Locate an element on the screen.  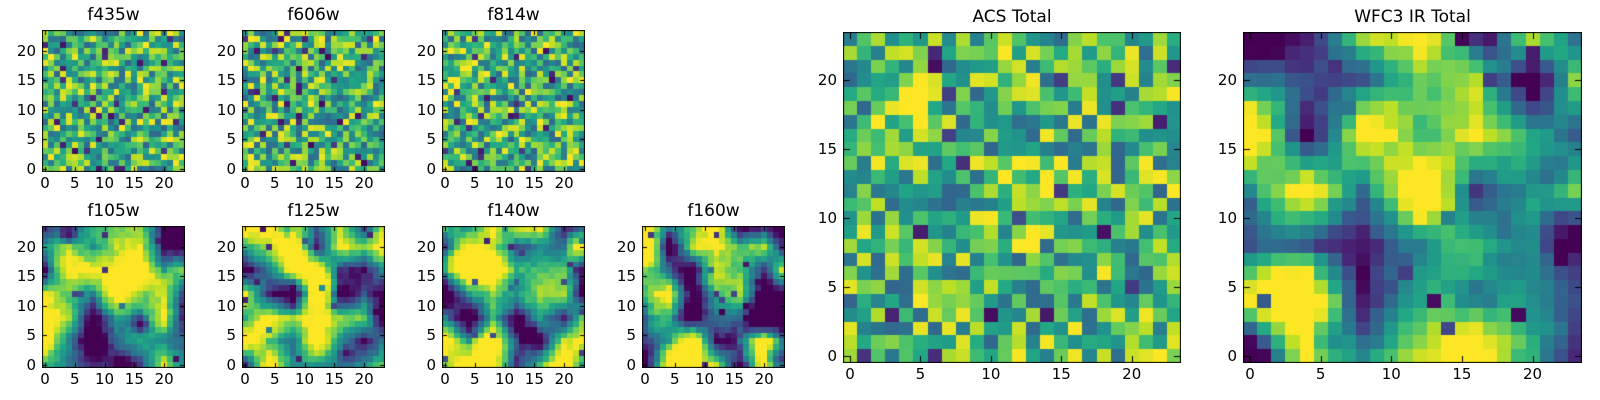
y-tick-label-f125w-5: 5 is located at coordinates (231, 335).